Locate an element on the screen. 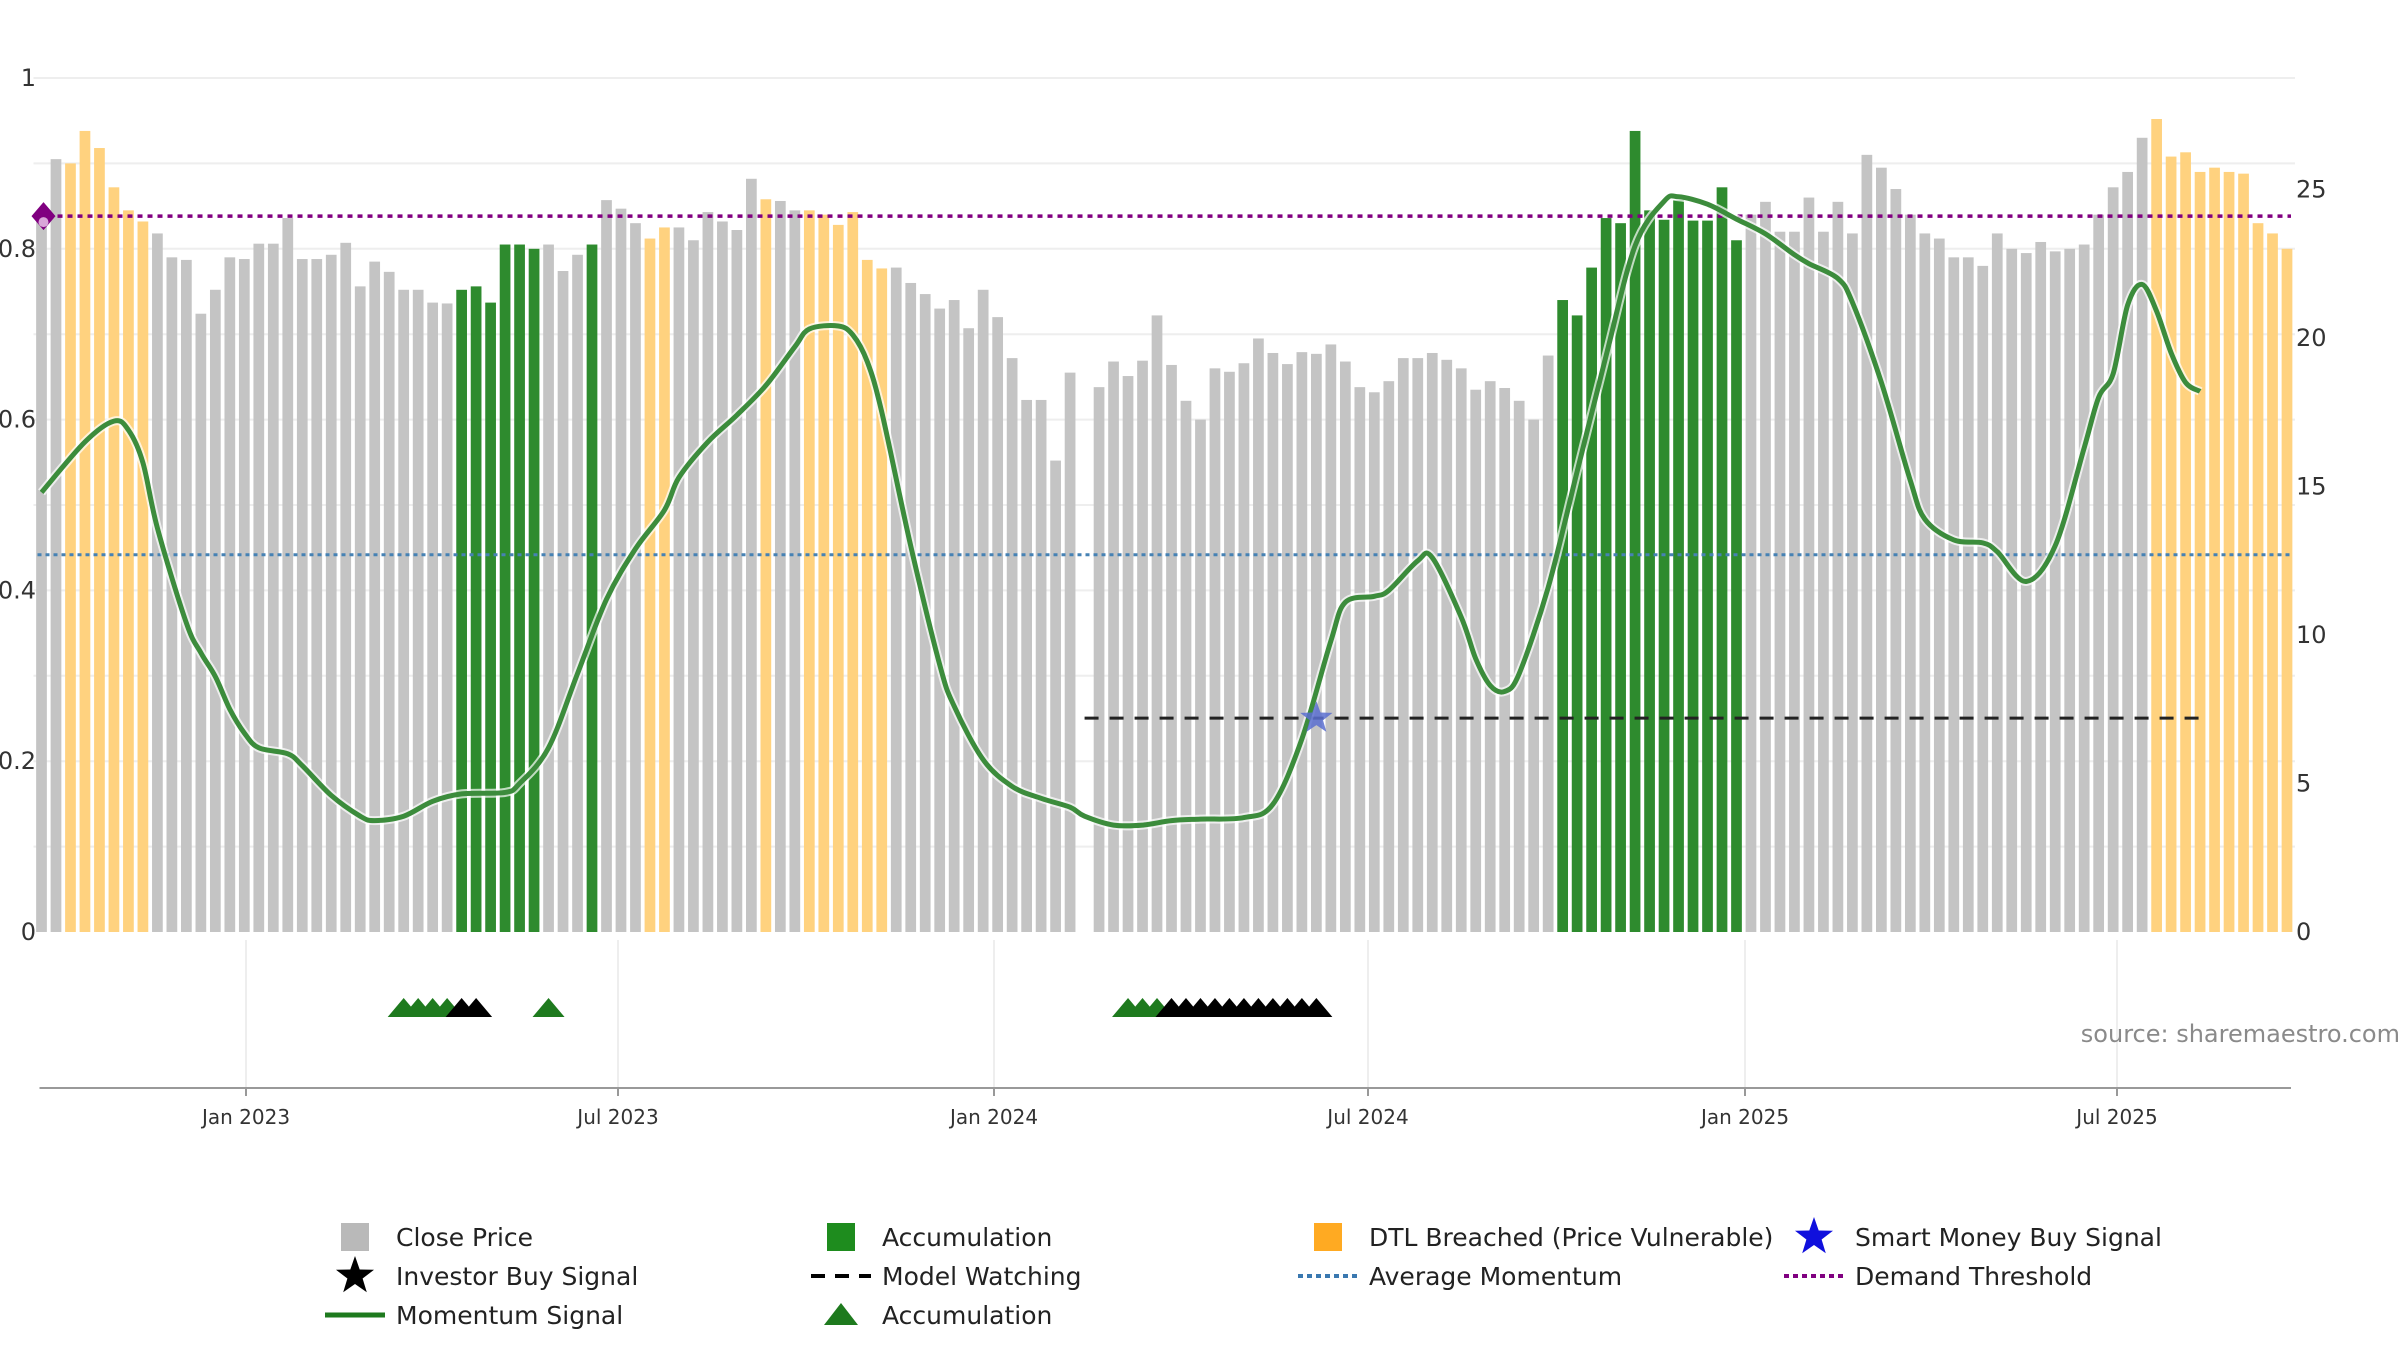  legend-label: Model Watching is located at coordinates (982, 1276).